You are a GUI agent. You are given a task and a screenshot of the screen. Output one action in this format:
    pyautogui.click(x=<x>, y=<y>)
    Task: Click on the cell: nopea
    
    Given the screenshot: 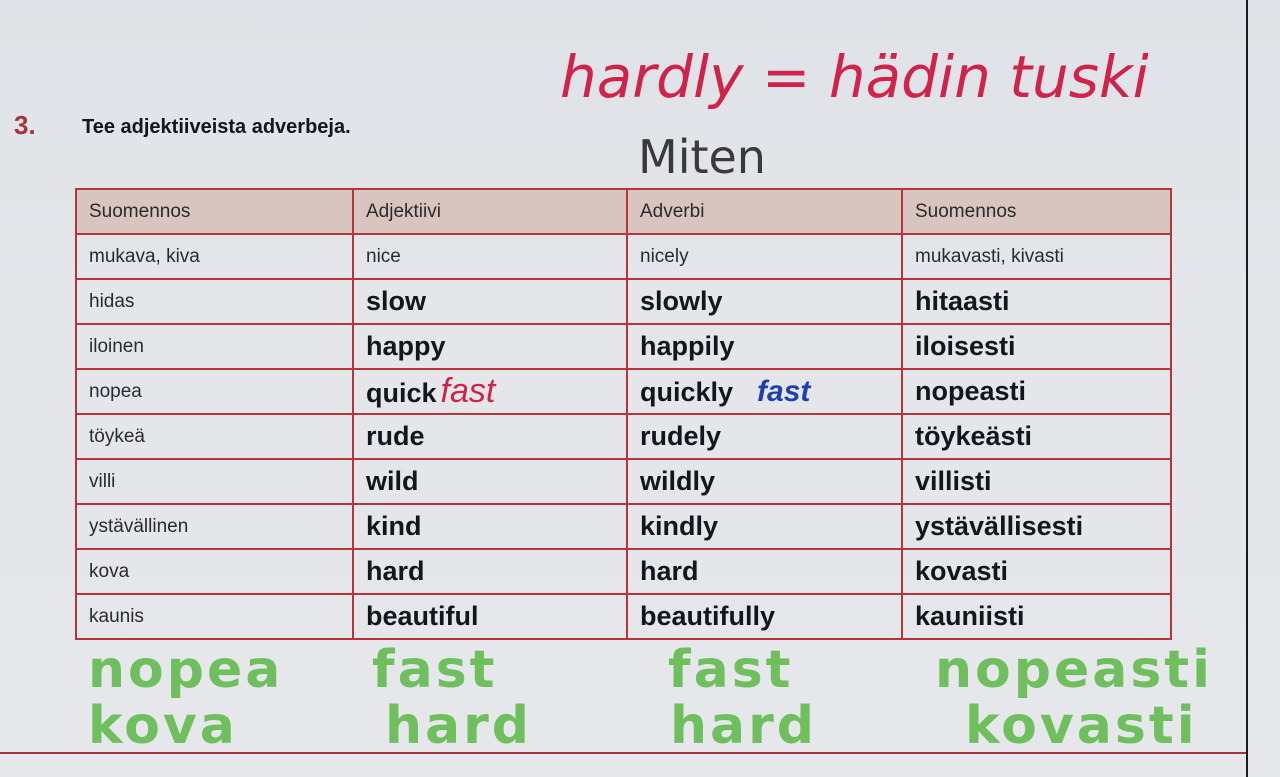 What is the action you would take?
    pyautogui.click(x=214, y=391)
    